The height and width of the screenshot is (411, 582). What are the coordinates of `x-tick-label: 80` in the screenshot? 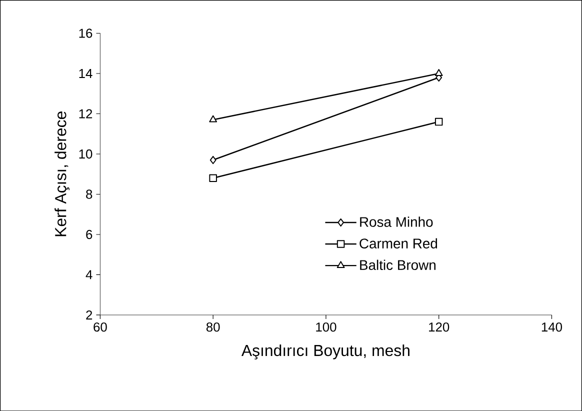 It's located at (213, 327).